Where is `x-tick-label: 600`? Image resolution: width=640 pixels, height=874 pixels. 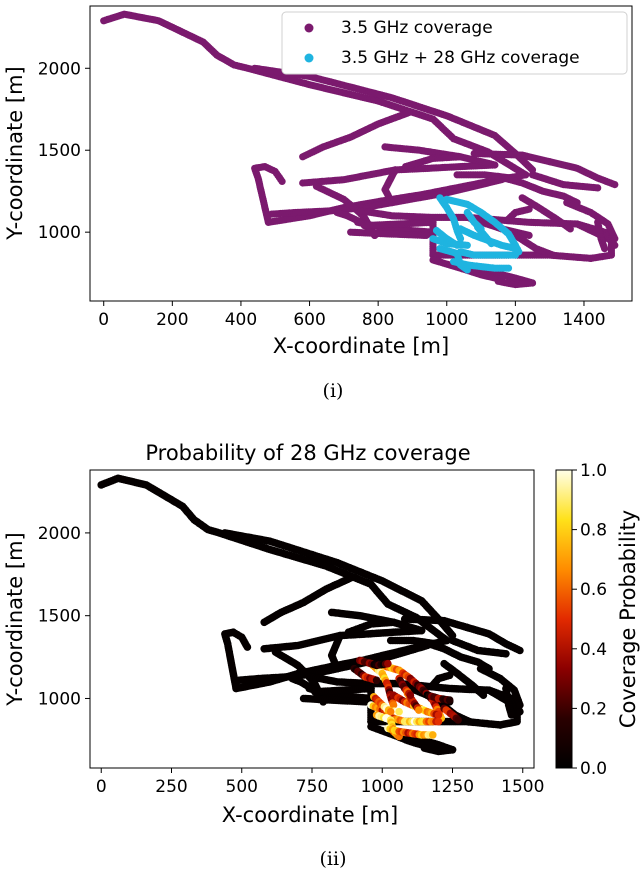 x-tick-label: 600 is located at coordinates (309, 320).